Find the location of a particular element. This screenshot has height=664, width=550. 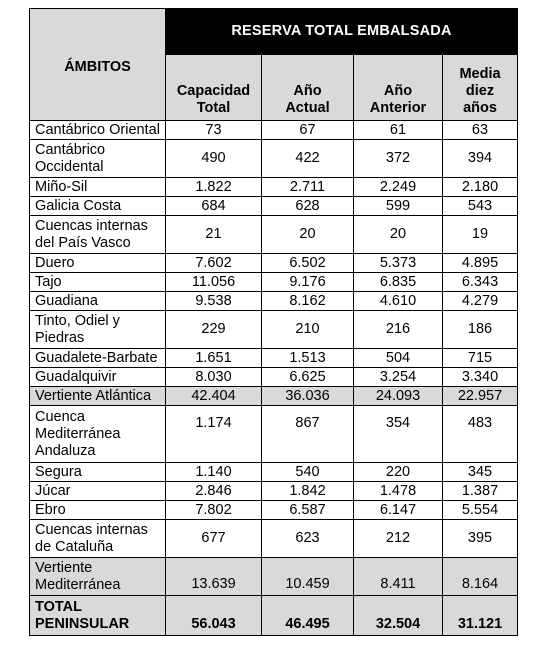

row-label: TOTAL PENINSULAR is located at coordinates (97, 615).